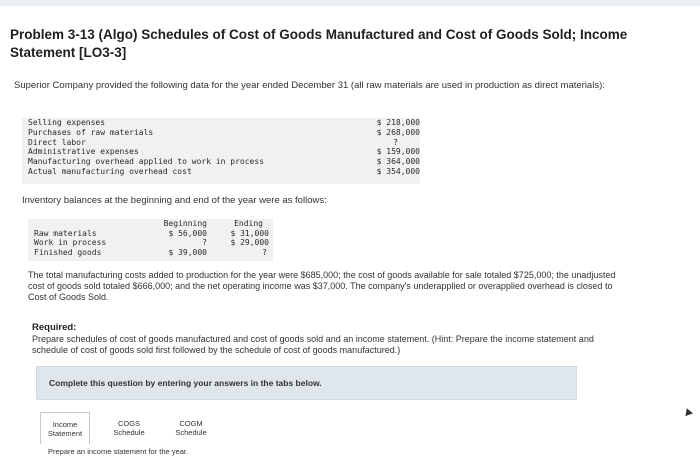  What do you see at coordinates (248, 223) in the screenshot?
I see `header-ending: Ending` at bounding box center [248, 223].